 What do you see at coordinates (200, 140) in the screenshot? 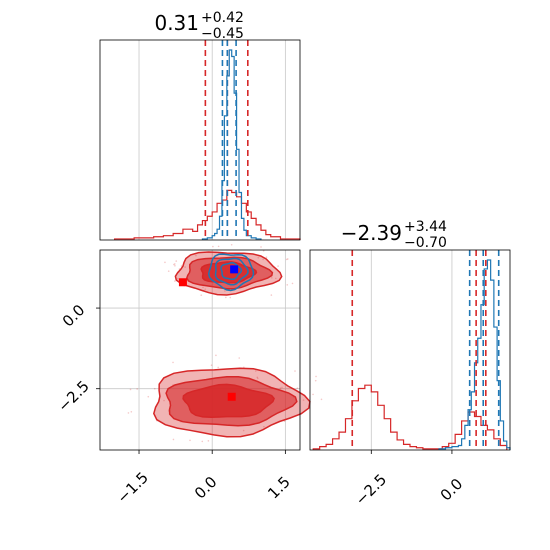
I see `param1-axes-frame` at bounding box center [200, 140].